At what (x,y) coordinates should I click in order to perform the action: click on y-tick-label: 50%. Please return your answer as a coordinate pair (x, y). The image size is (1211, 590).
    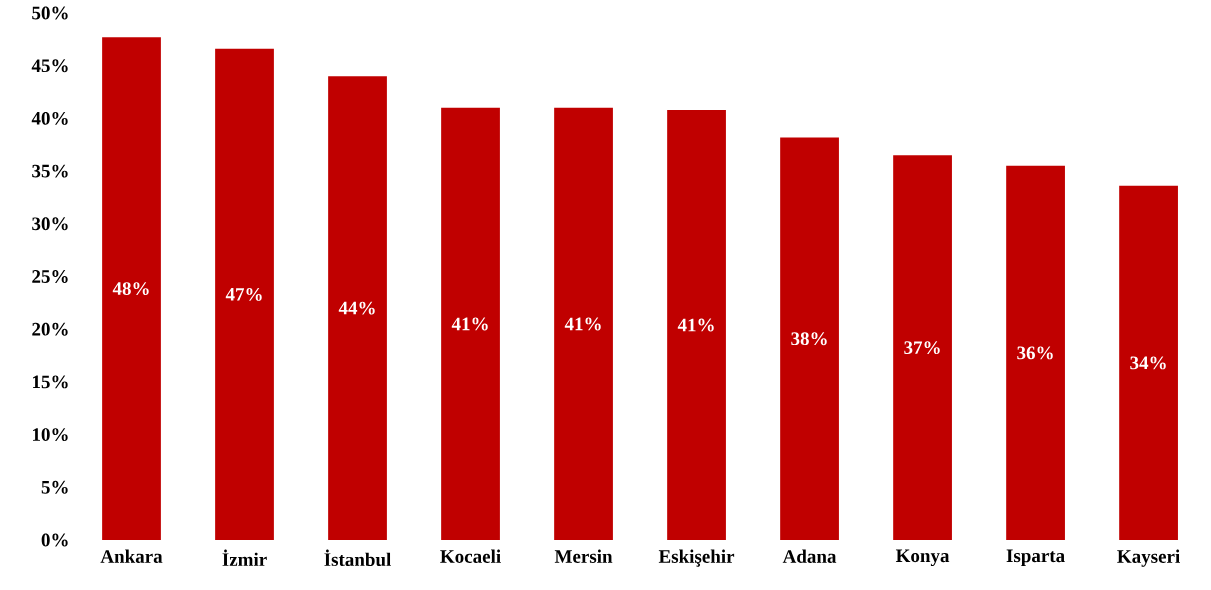
    Looking at the image, I should click on (50, 13).